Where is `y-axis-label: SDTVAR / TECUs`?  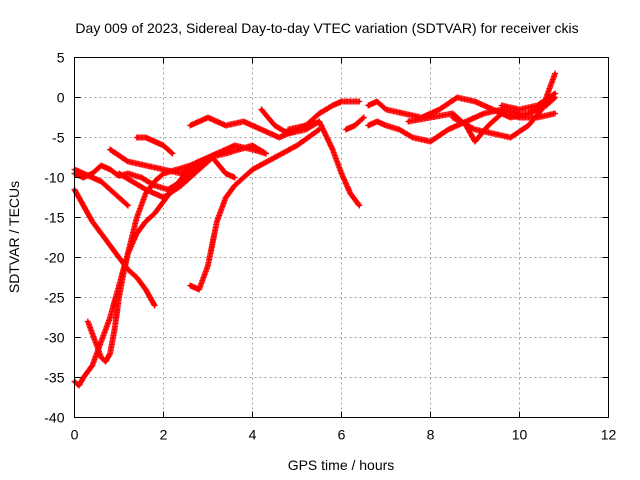
y-axis-label: SDTVAR / TECUs is located at coordinates (14, 237).